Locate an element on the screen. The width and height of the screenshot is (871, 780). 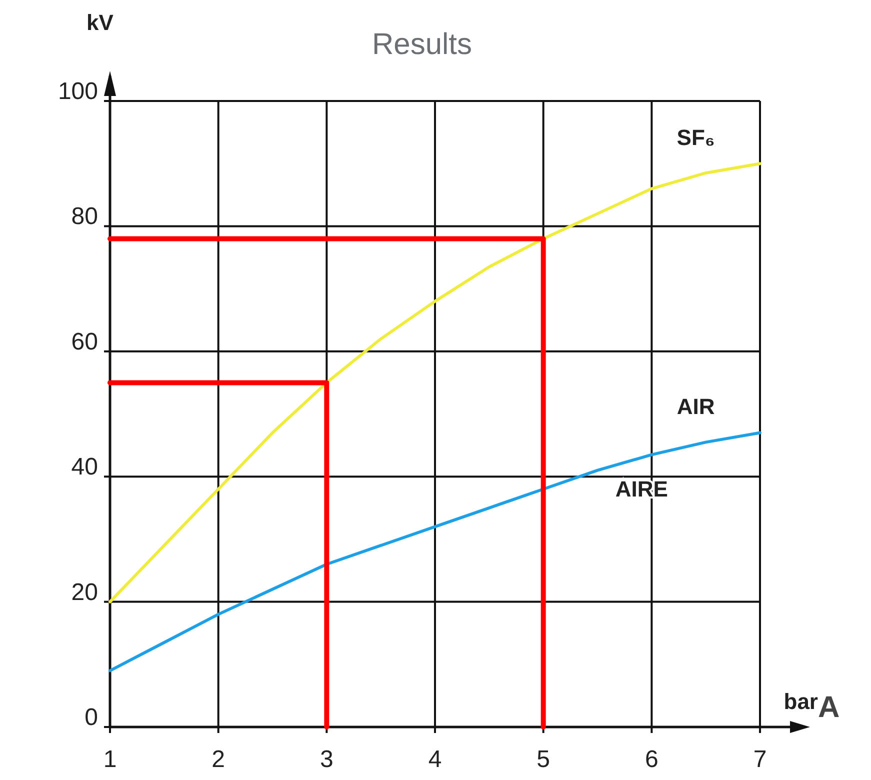
series-label: SF₆ is located at coordinates (695, 137).